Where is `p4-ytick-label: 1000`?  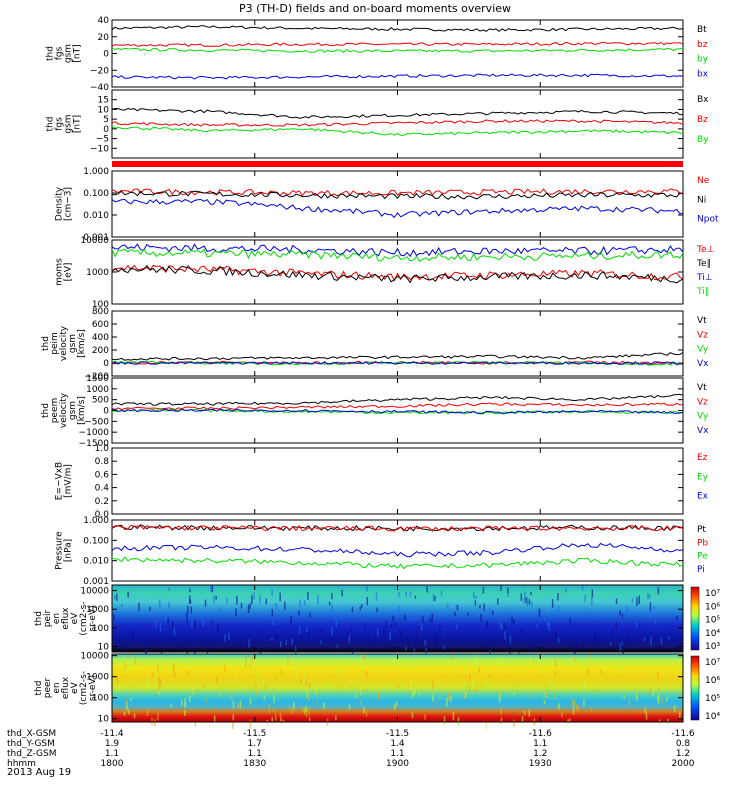
p4-ytick-label: 1000 is located at coordinates (97, 273).